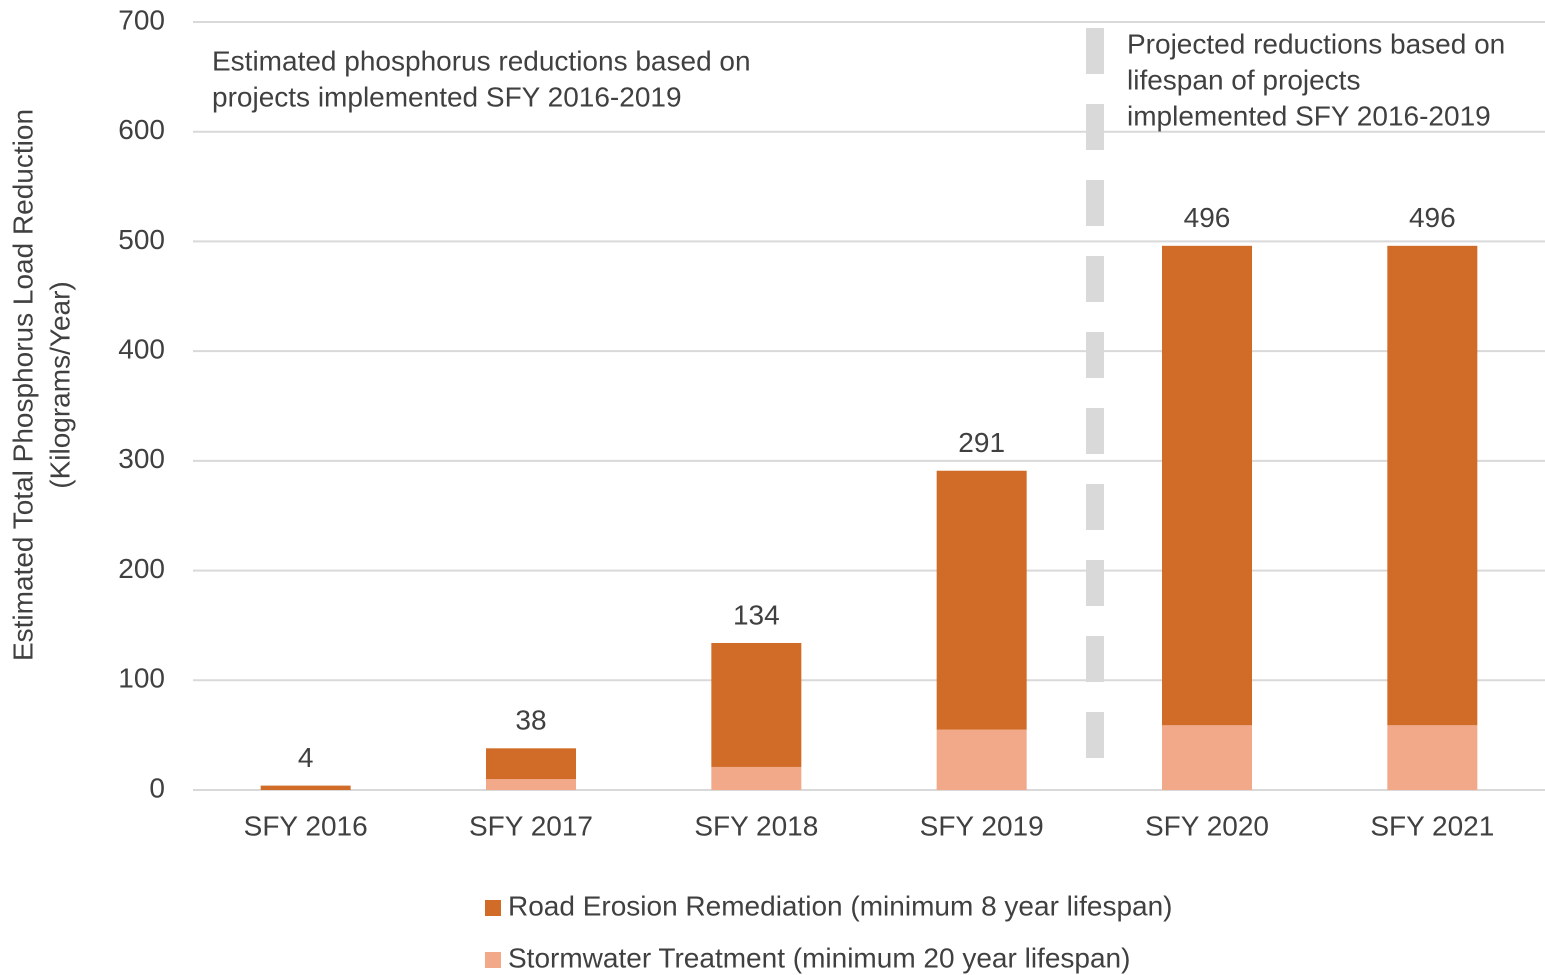  What do you see at coordinates (530, 720) in the screenshot?
I see `total-label: 38` at bounding box center [530, 720].